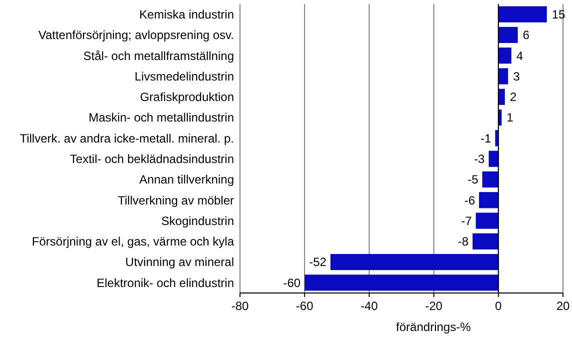 The height and width of the screenshot is (343, 572). I want to click on data-label: -6, so click(470, 200).